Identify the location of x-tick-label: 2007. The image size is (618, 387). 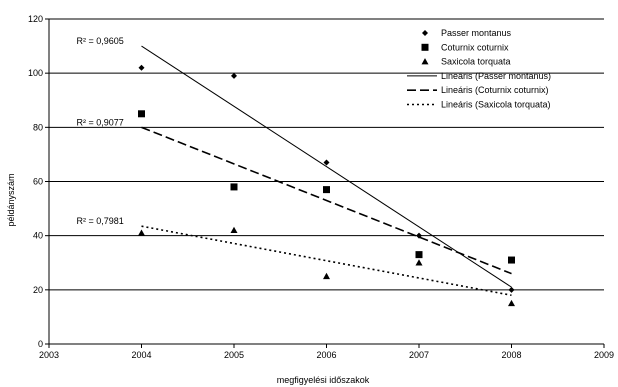
(419, 355).